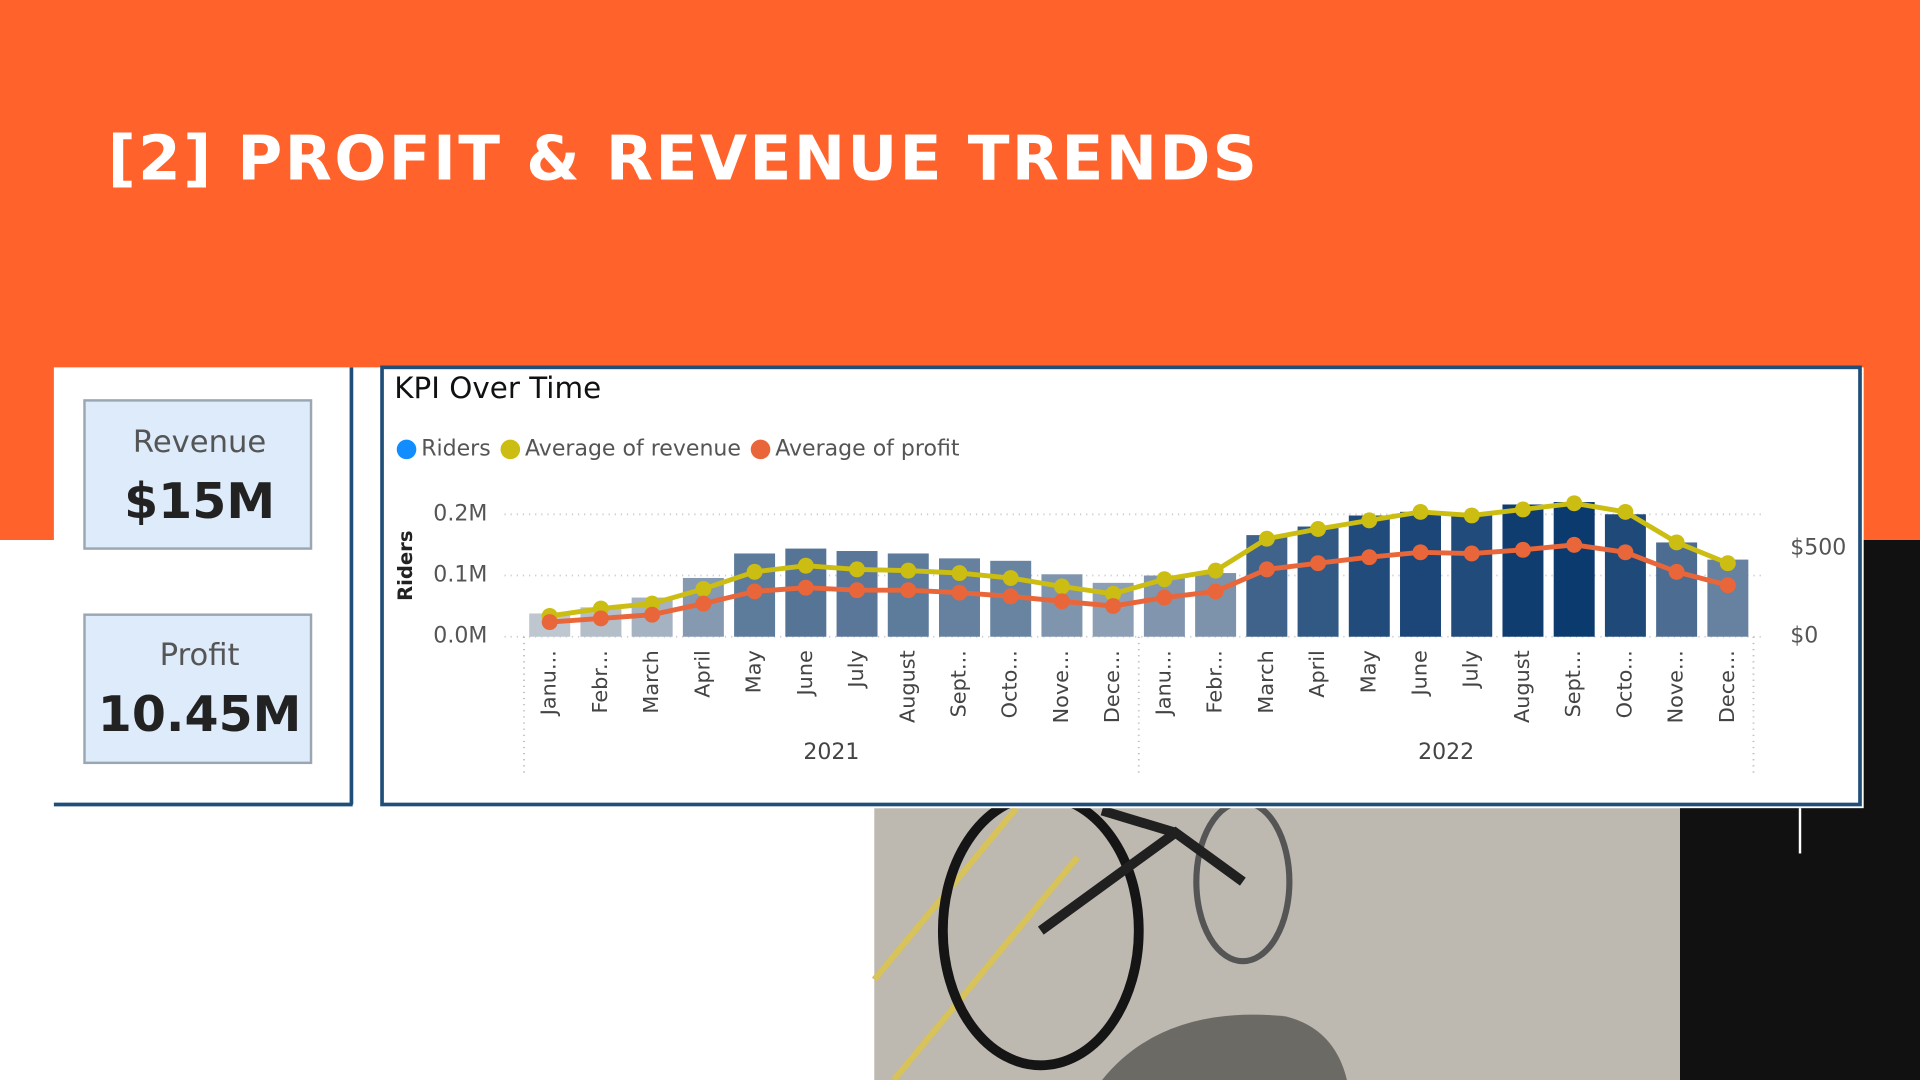 Image resolution: width=1920 pixels, height=1080 pixels. What do you see at coordinates (1368, 671) in the screenshot?
I see `x-tick-label: May` at bounding box center [1368, 671].